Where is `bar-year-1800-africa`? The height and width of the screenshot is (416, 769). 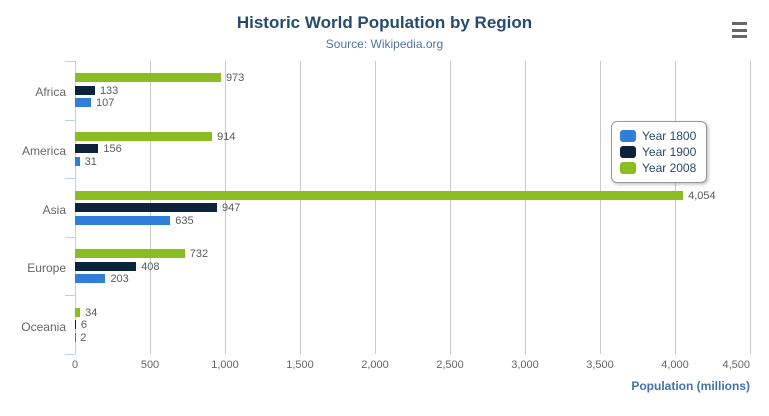
bar-year-1800-africa is located at coordinates (83, 103).